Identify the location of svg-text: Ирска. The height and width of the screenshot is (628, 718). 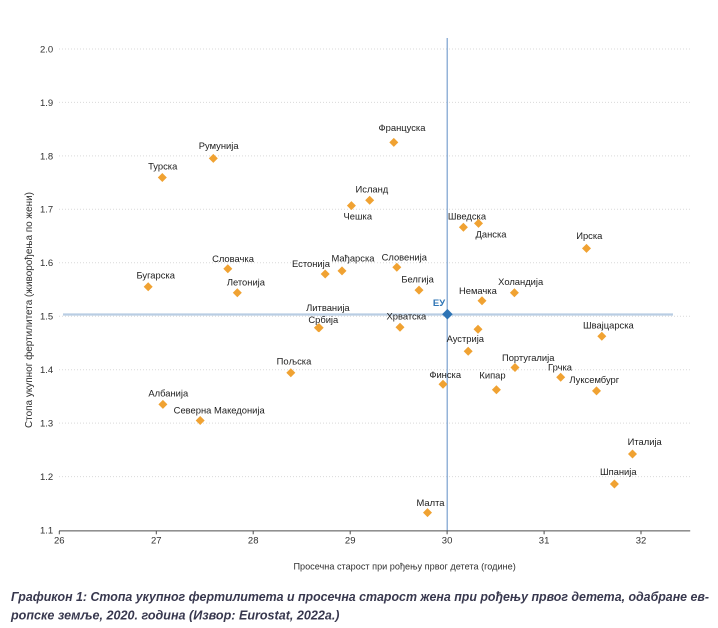
(589, 235).